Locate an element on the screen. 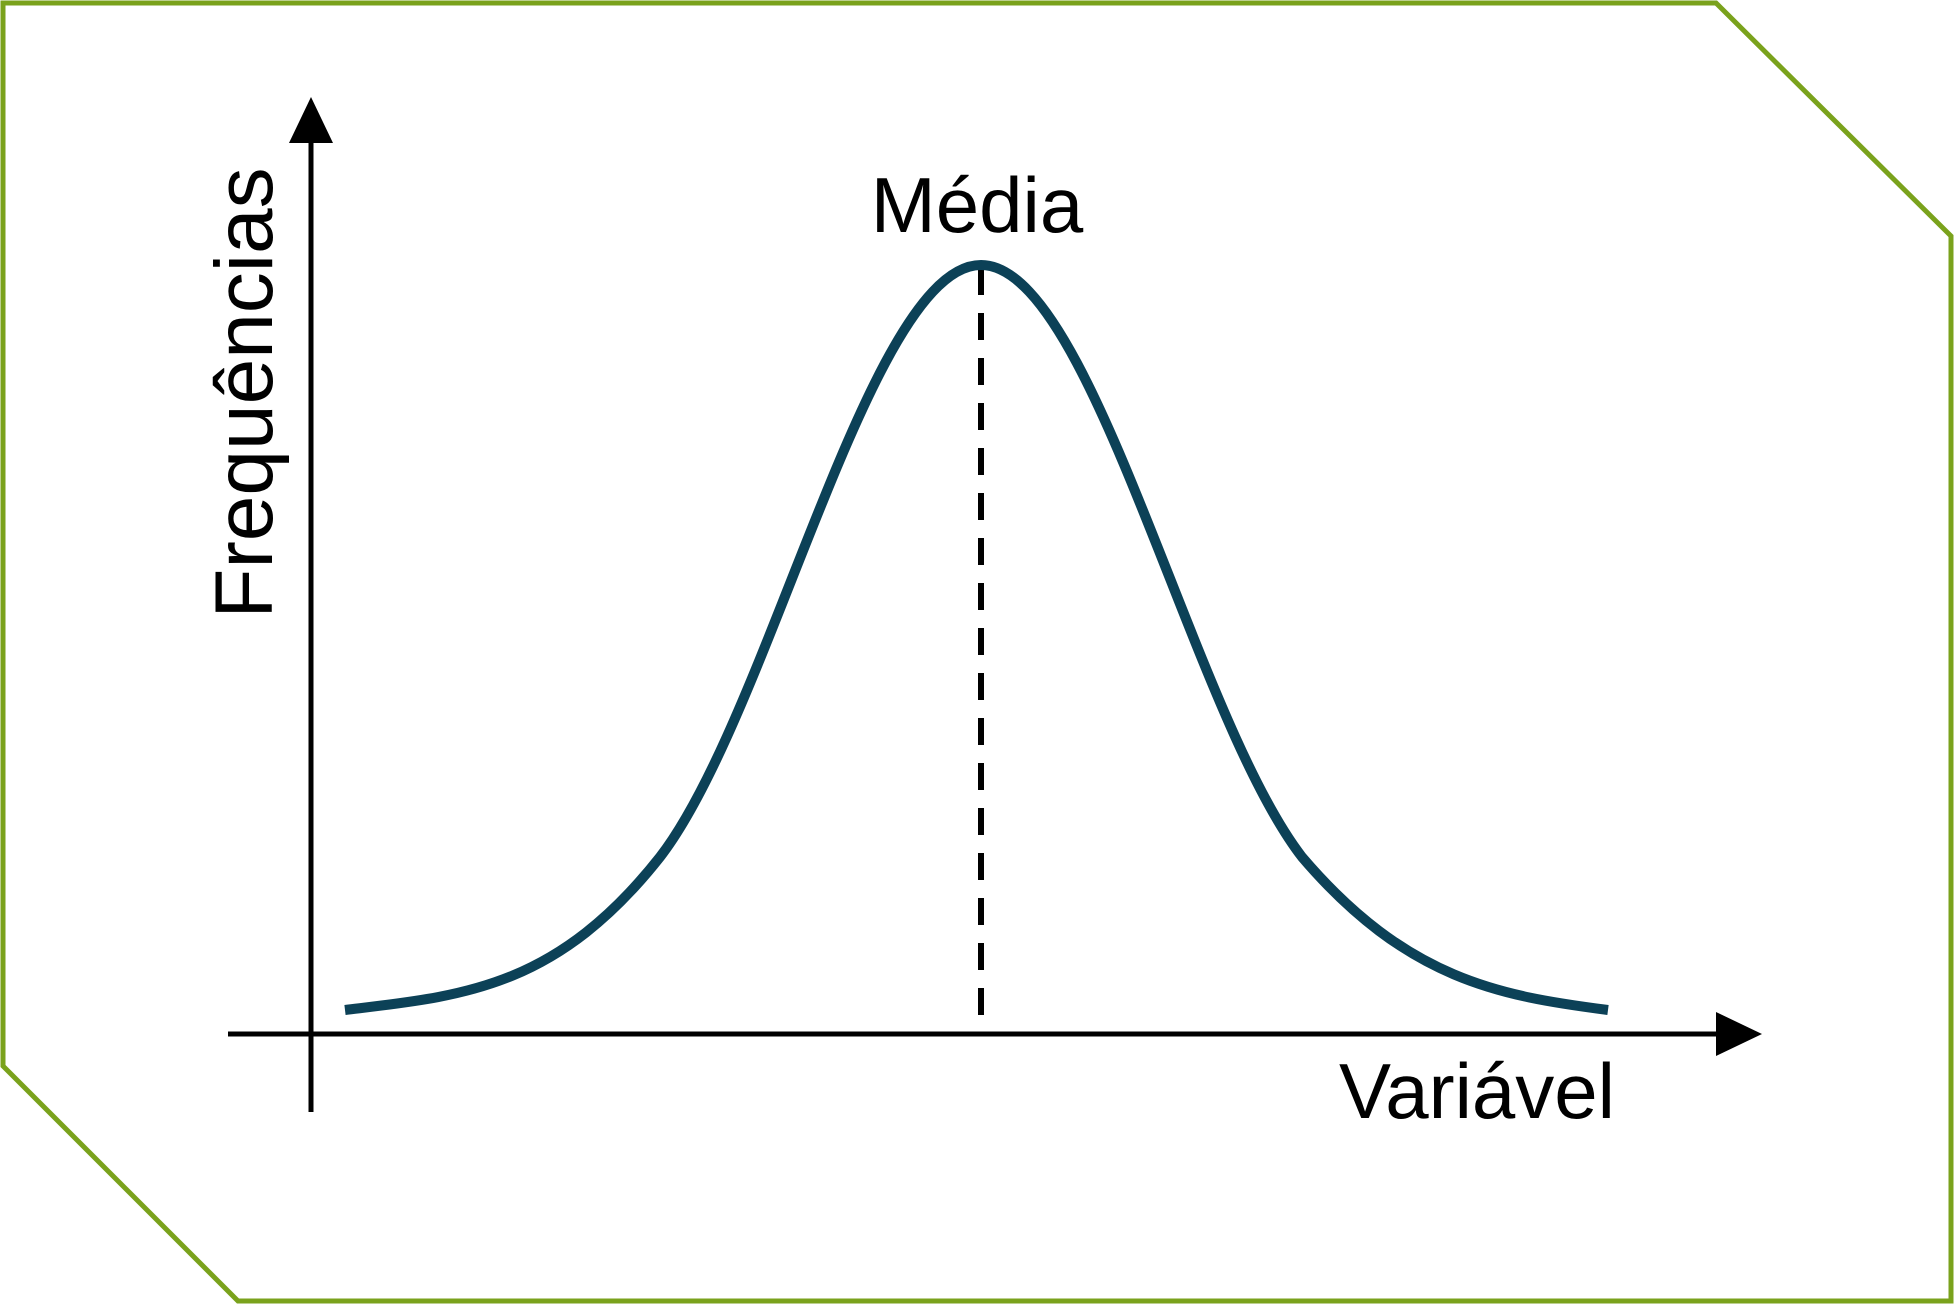  y-axis-label: Frequências is located at coordinates (244, 392).